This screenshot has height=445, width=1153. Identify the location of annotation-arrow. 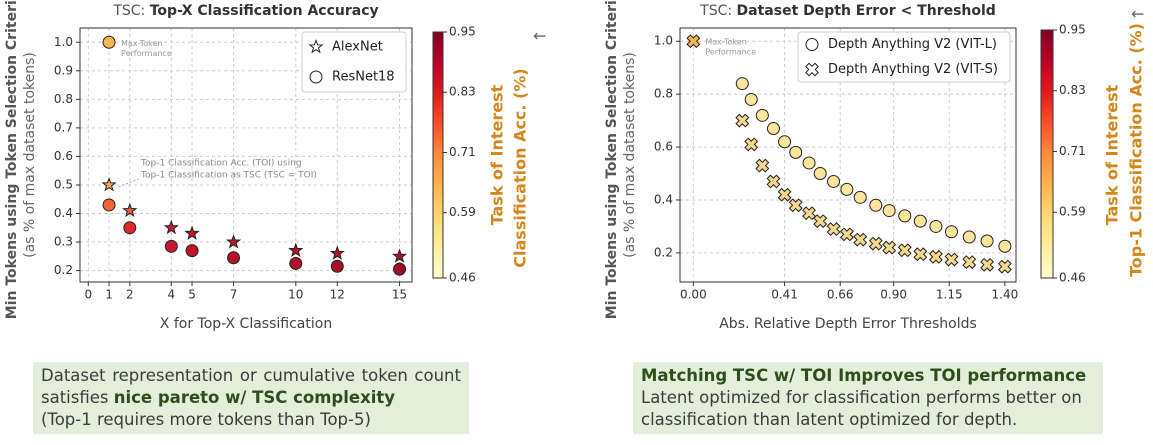
(127, 183).